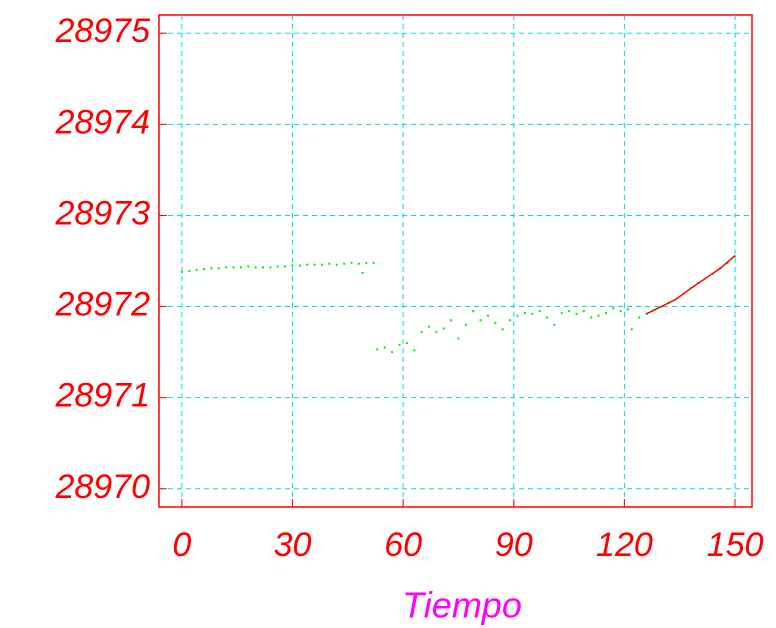 Image resolution: width=776 pixels, height=628 pixels. What do you see at coordinates (691, 284) in the screenshot?
I see `series-line` at bounding box center [691, 284].